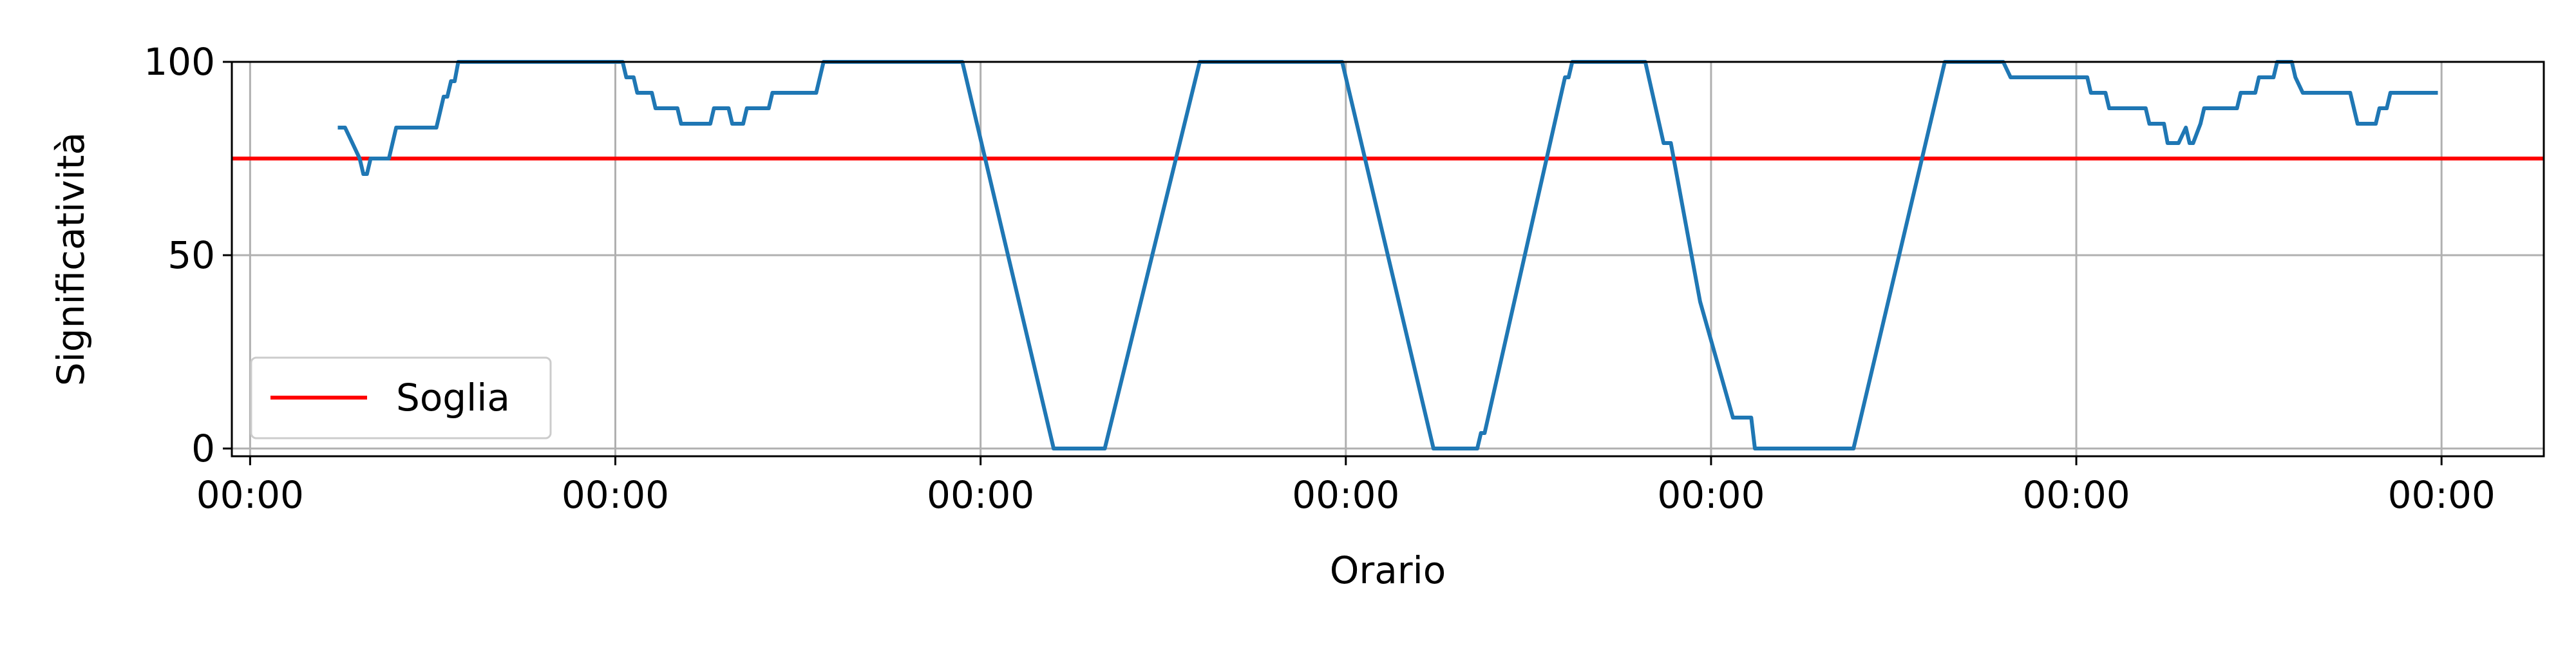  I want to click on x-axis-label: Orario, so click(1388, 570).